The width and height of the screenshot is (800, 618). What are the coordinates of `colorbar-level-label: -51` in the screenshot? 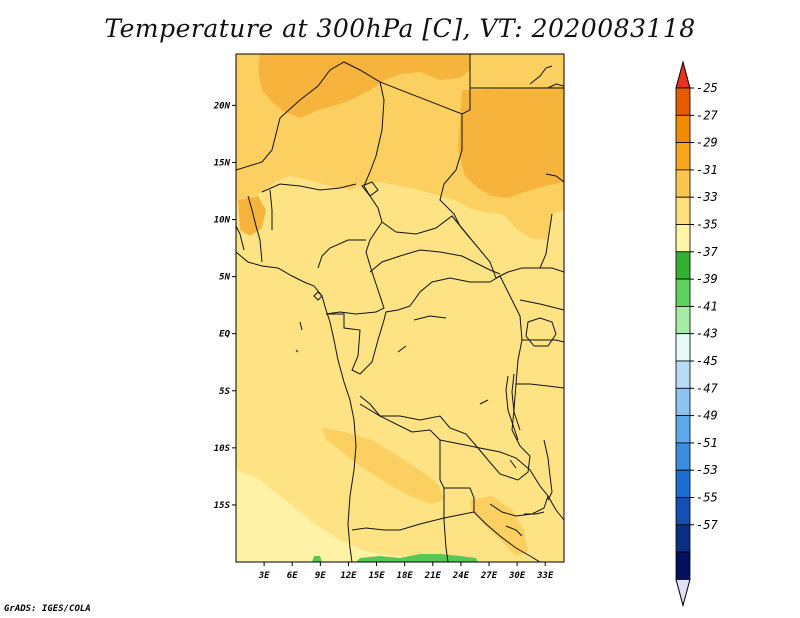 It's located at (707, 443).